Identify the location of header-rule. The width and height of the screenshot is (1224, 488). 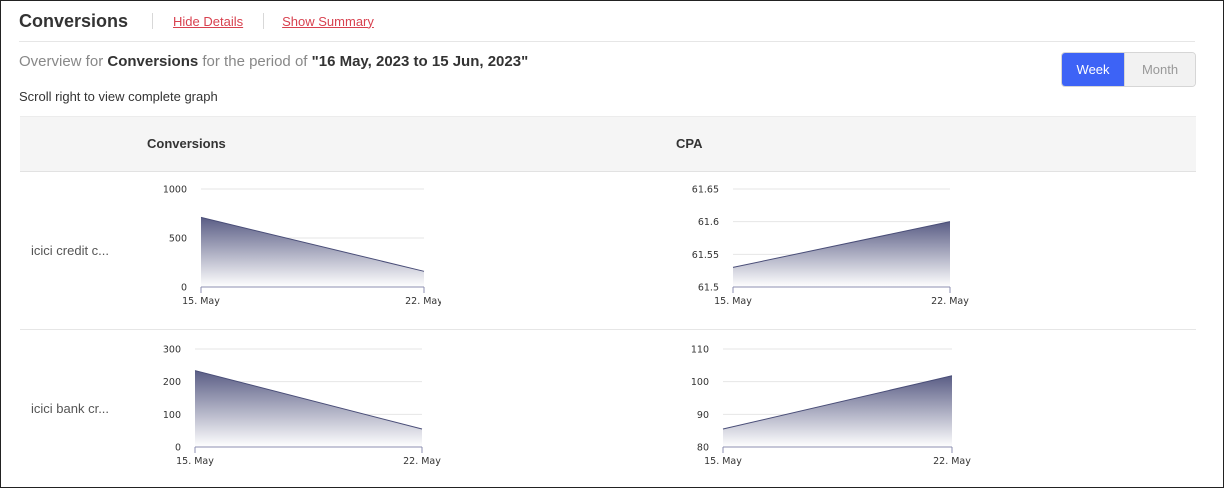
(607, 41).